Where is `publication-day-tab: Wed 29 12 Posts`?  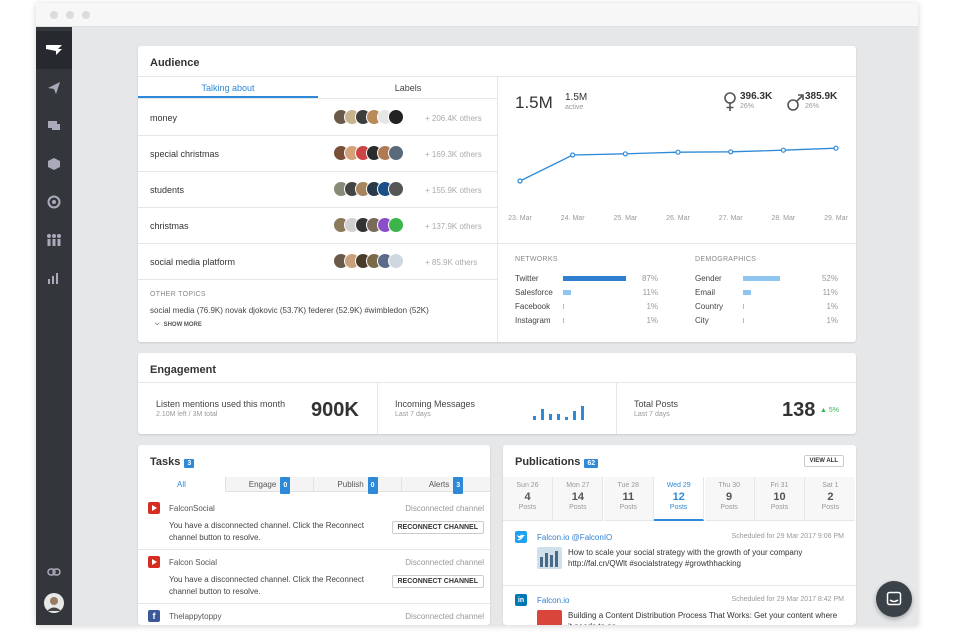 publication-day-tab: Wed 29 12 Posts is located at coordinates (679, 499).